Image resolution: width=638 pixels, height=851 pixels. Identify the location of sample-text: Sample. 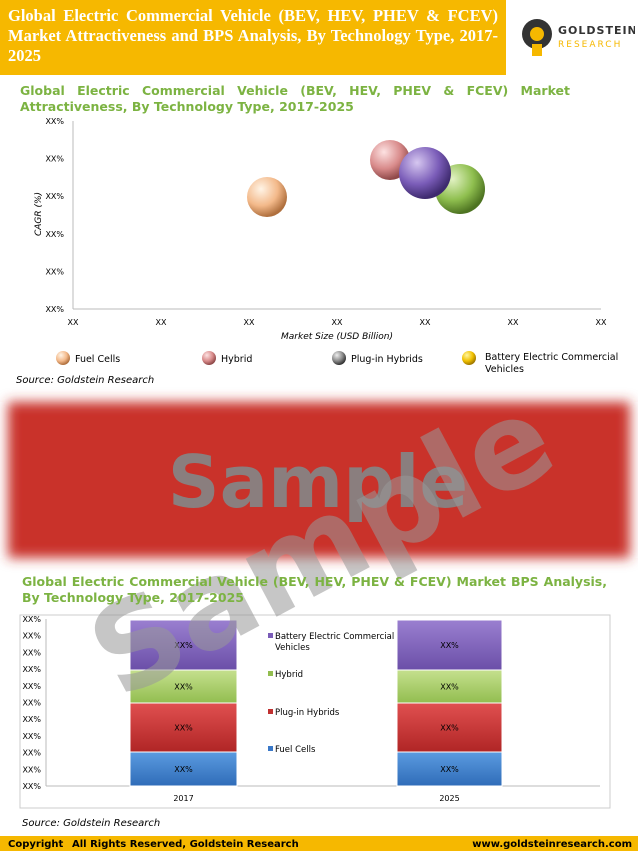
(318, 482).